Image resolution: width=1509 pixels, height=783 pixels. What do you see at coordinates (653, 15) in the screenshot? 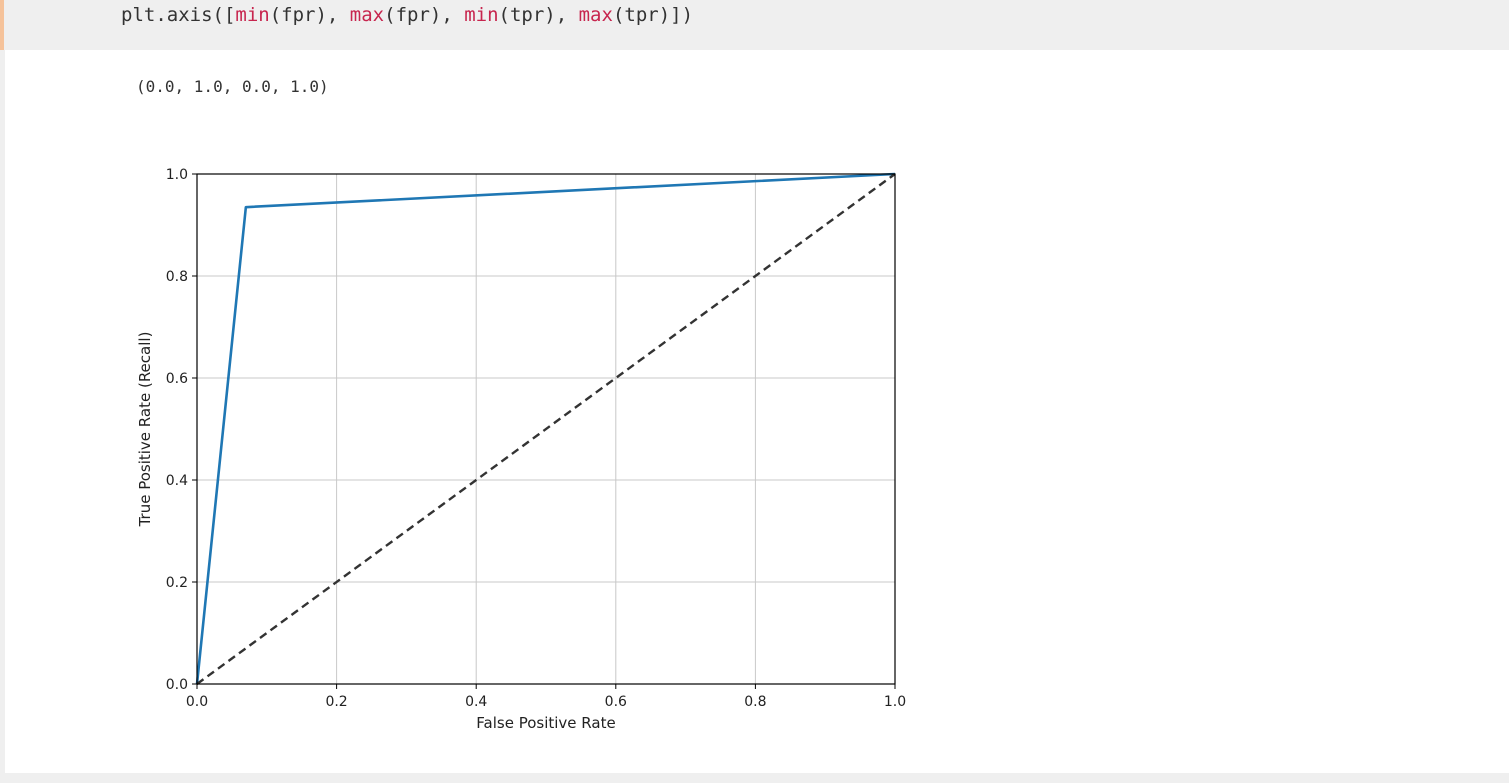
I see `code-token: (tpr)])` at bounding box center [653, 15].